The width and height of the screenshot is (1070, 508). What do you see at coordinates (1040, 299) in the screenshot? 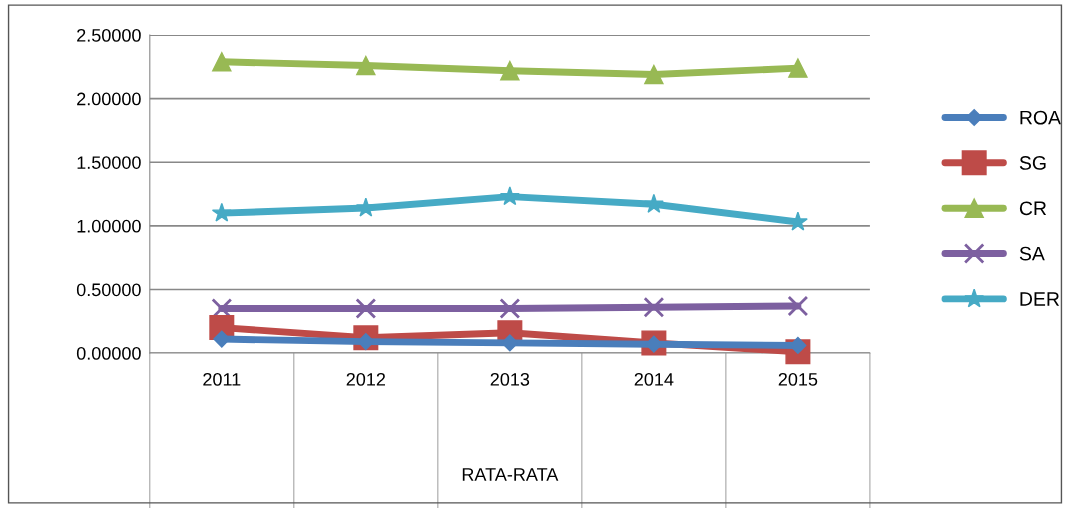
I see `legend-label: DER` at bounding box center [1040, 299].